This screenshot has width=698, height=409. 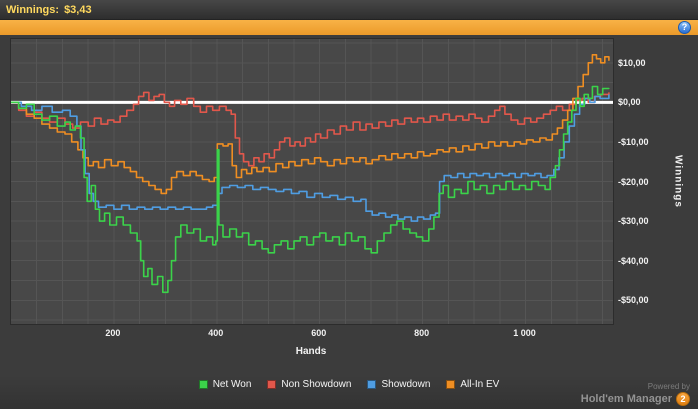 I want to click on winnings-label: Winnings:, so click(x=33, y=9).